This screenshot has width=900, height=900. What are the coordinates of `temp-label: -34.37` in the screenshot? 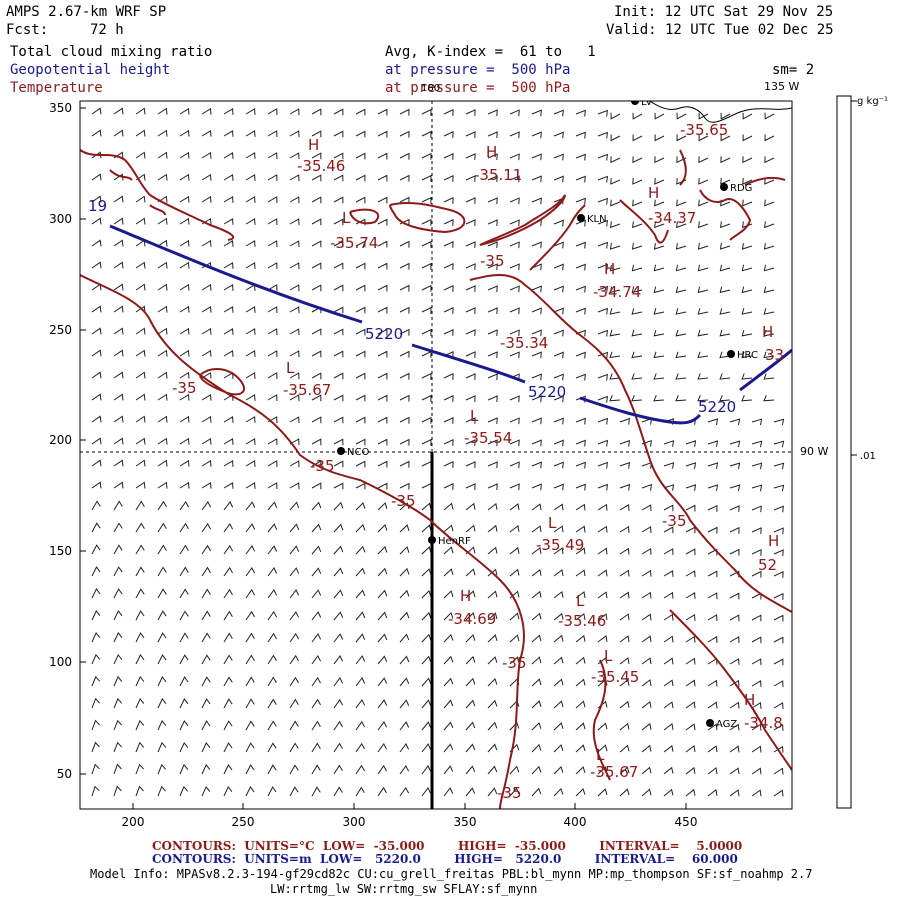 It's located at (672, 218).